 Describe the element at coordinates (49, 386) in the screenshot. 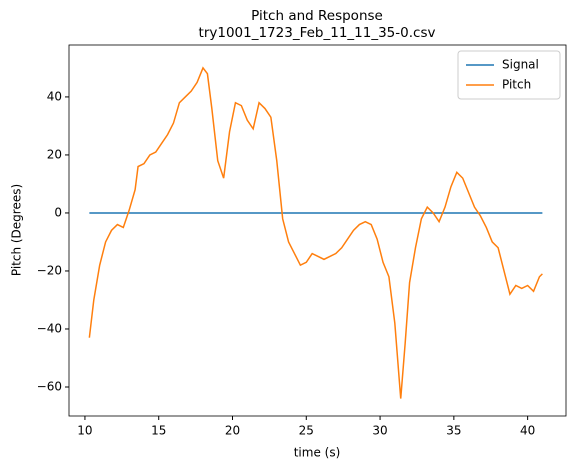

I see `y-tick-label: −60` at that location.